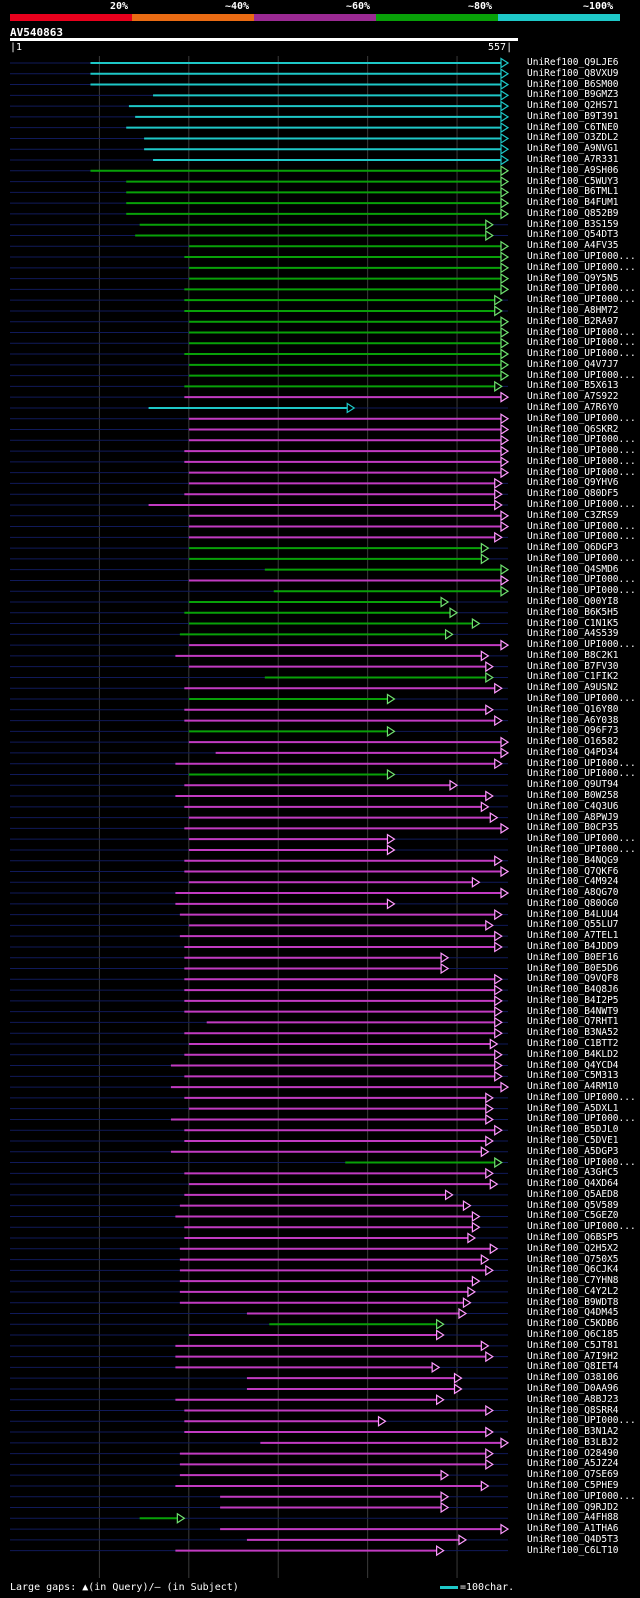 The width and height of the screenshot is (640, 1598). What do you see at coordinates (573, 278) in the screenshot?
I see `hit-label: UniRef100_Q9Y5N5` at bounding box center [573, 278].